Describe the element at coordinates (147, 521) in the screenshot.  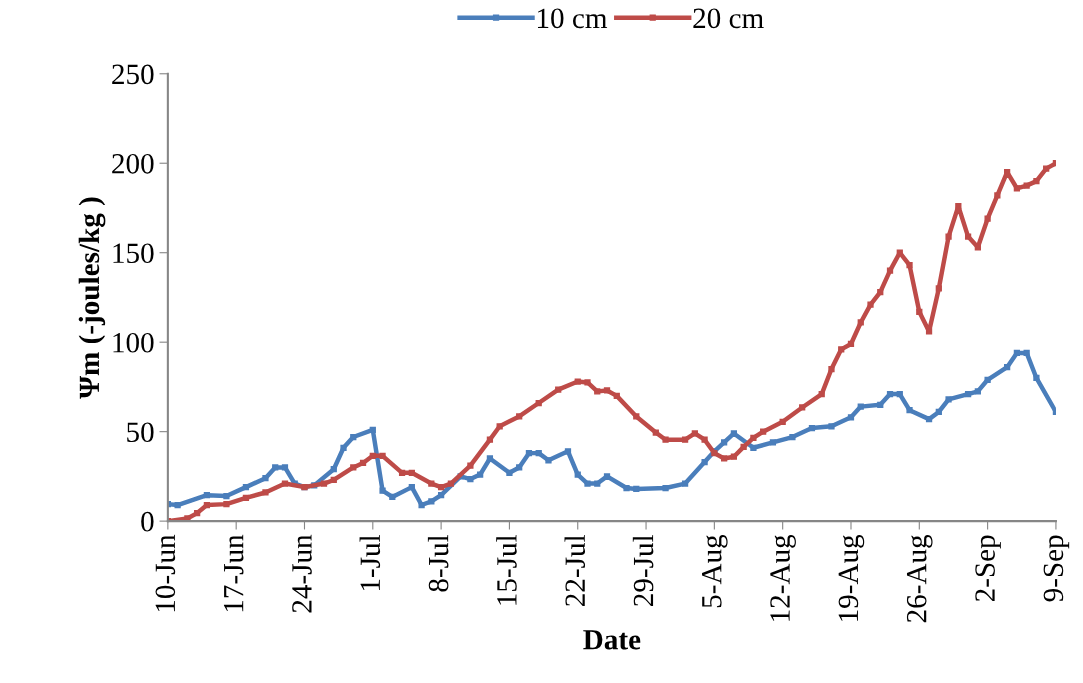
I see `y-tick-label: 0` at that location.